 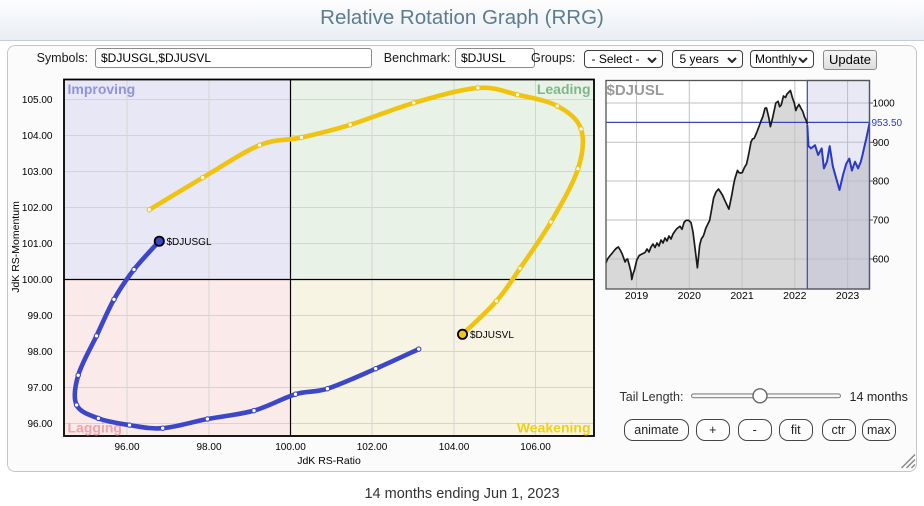 I want to click on svg-text: 2021, so click(x=742, y=296).